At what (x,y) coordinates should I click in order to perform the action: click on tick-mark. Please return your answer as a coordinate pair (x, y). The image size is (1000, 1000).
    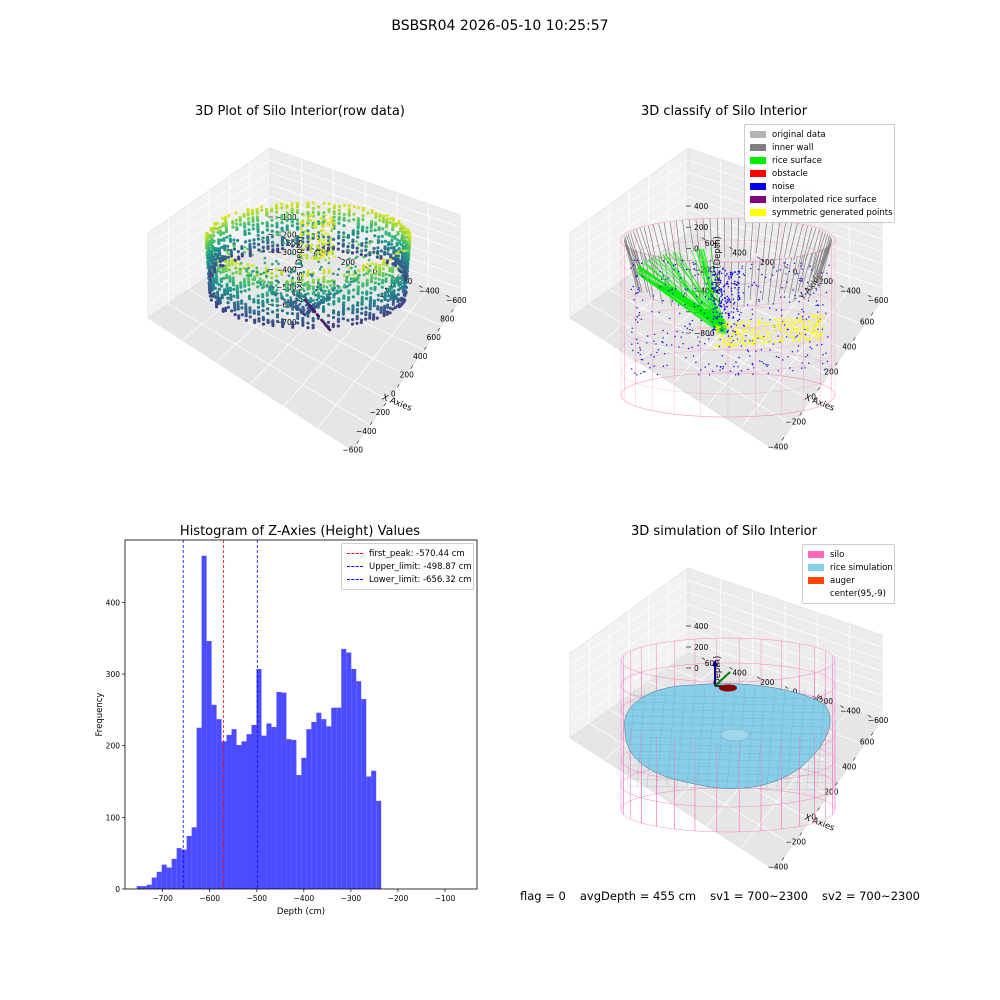
    Looking at the image, I should click on (384, 404).